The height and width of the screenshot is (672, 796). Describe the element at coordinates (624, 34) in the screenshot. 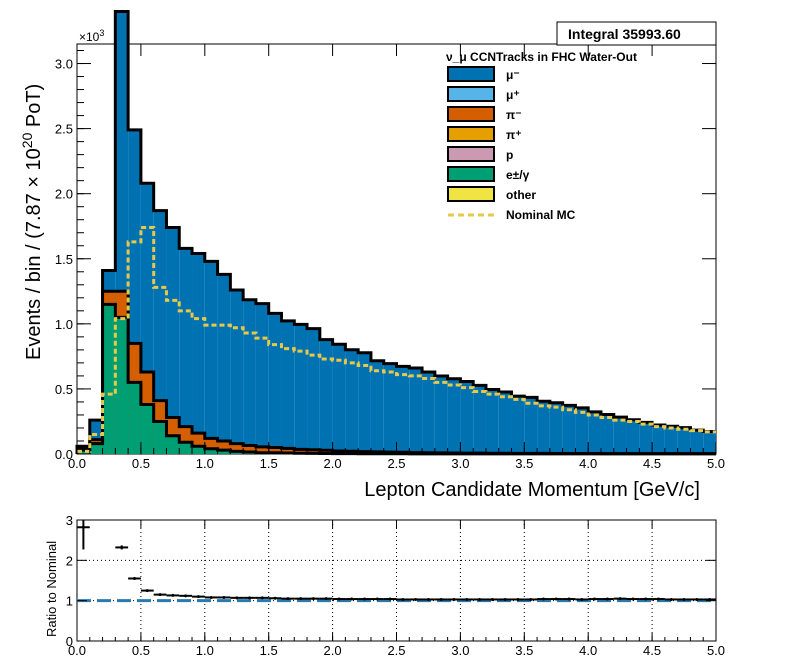

I see `integral-label: Integral 35993.60` at that location.